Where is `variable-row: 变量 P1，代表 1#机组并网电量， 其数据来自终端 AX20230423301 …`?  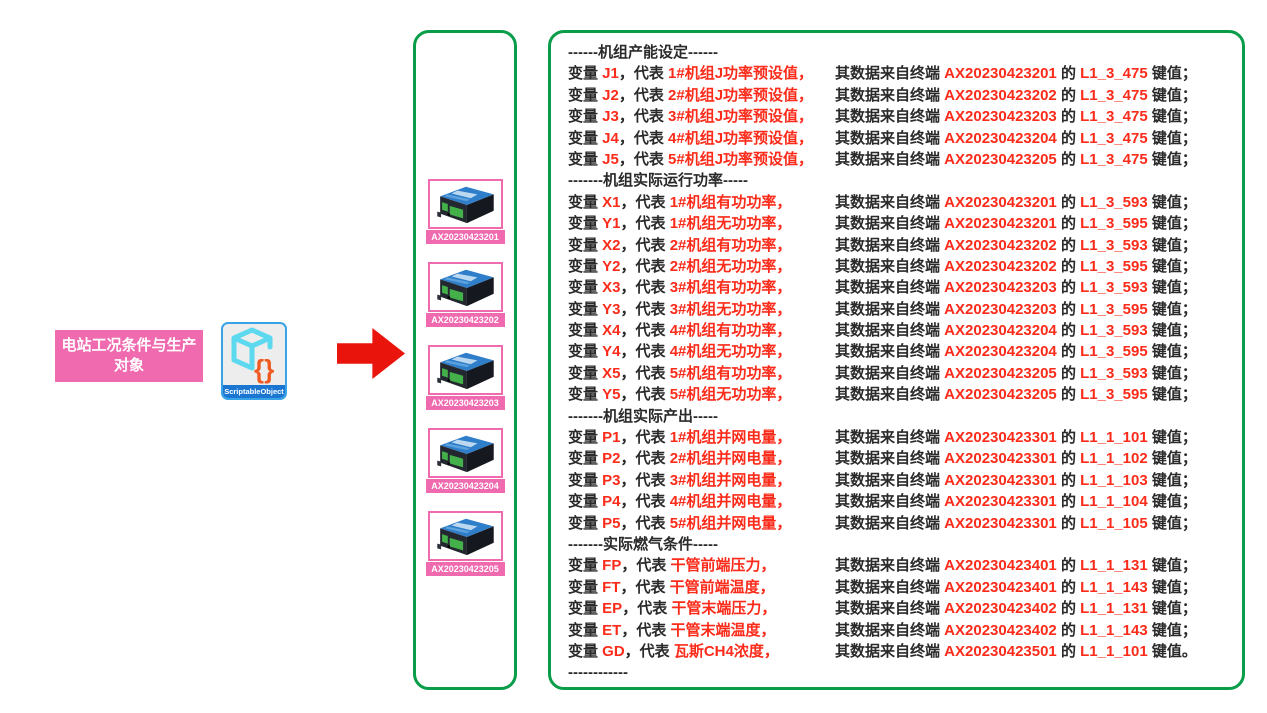
variable-row: 变量 P1，代表 1#机组并网电量， 其数据来自终端 AX20230423301 … is located at coordinates (902, 437).